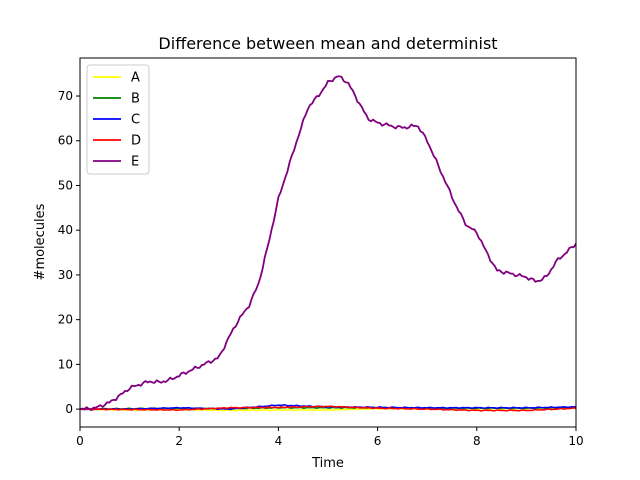 The width and height of the screenshot is (640, 480). Describe the element at coordinates (378, 441) in the screenshot. I see `x-tick-label: 6` at that location.